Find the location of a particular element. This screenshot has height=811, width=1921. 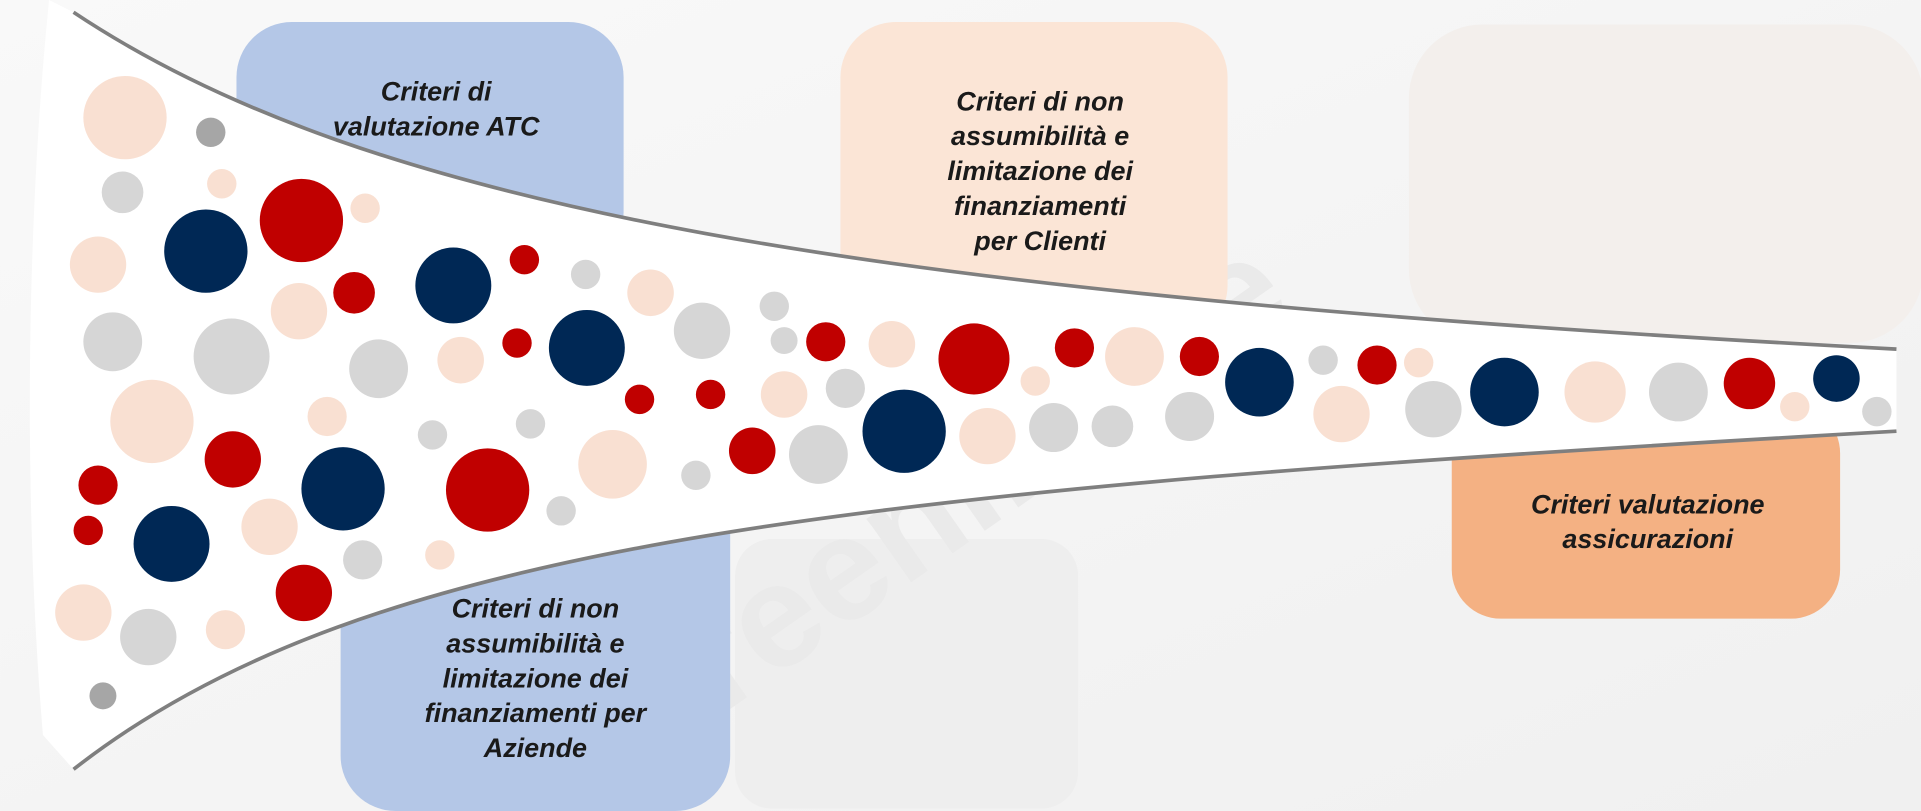

box-label-line: Criteri valutazione is located at coordinates (1648, 504).